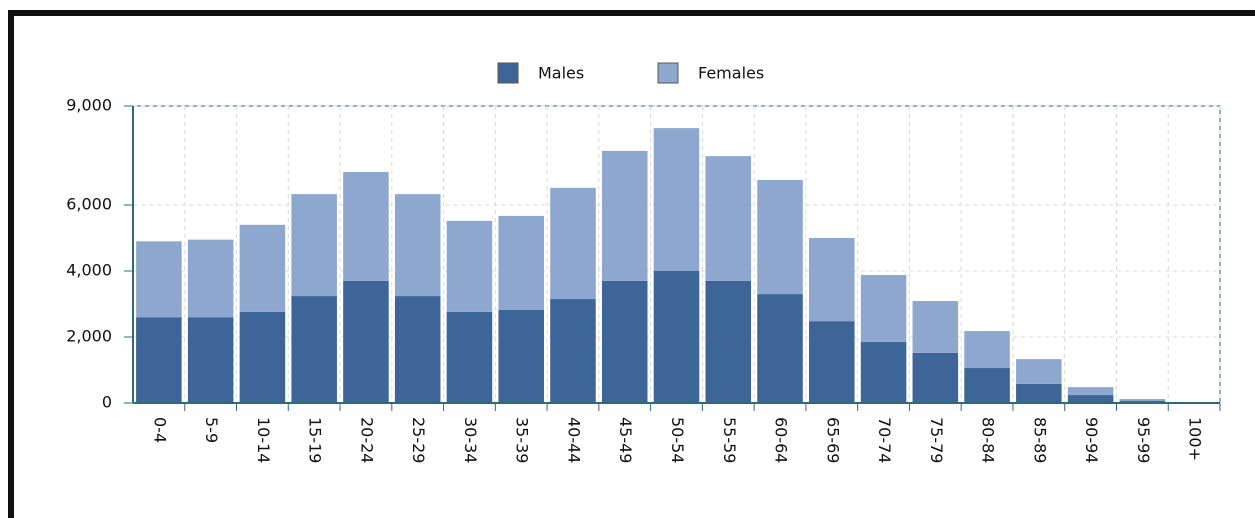 Image resolution: width=1255 pixels, height=518 pixels. I want to click on y-tick-label: 9,000, so click(89, 105).